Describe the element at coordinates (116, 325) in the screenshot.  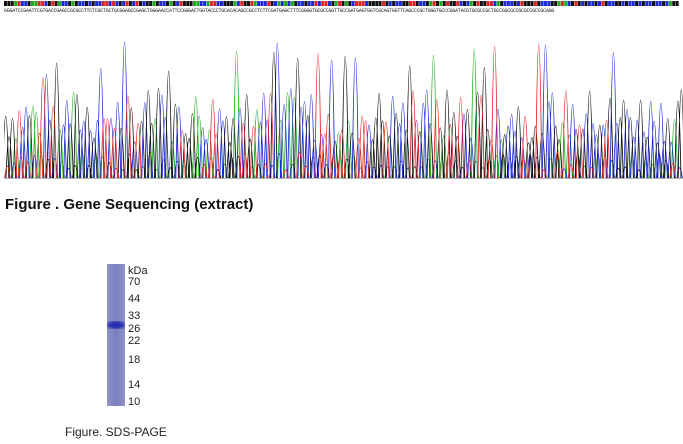
I see `protein-band` at that location.